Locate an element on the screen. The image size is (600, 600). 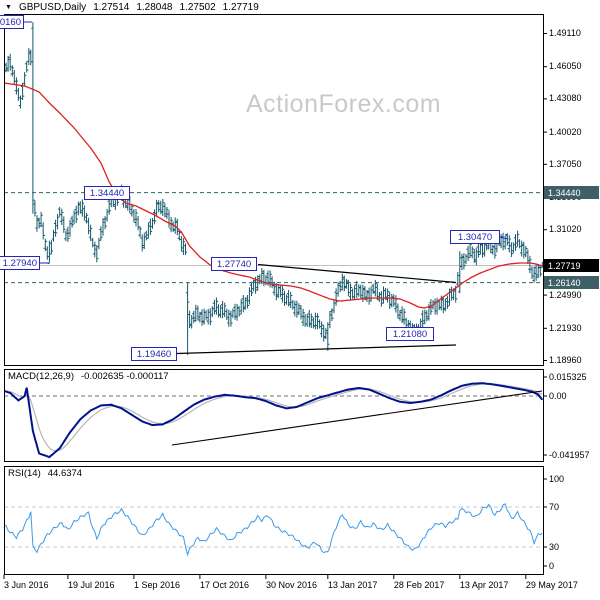
macd-panel is located at coordinates (273, 420).